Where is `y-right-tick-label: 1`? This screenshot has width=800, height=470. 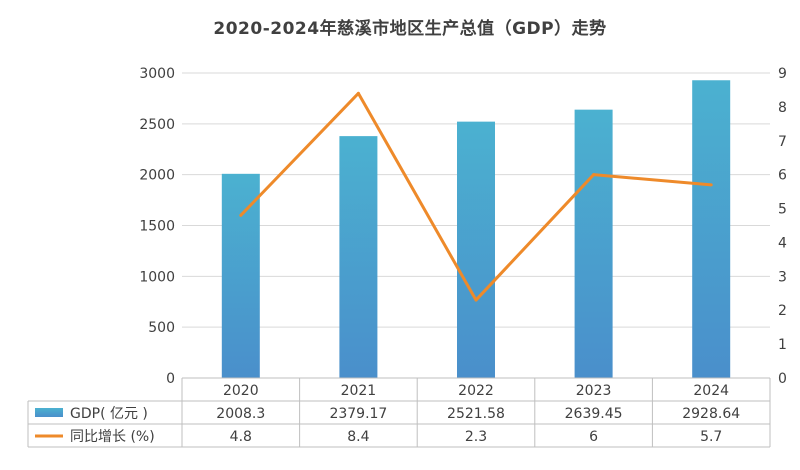 y-right-tick-label: 1 is located at coordinates (782, 345).